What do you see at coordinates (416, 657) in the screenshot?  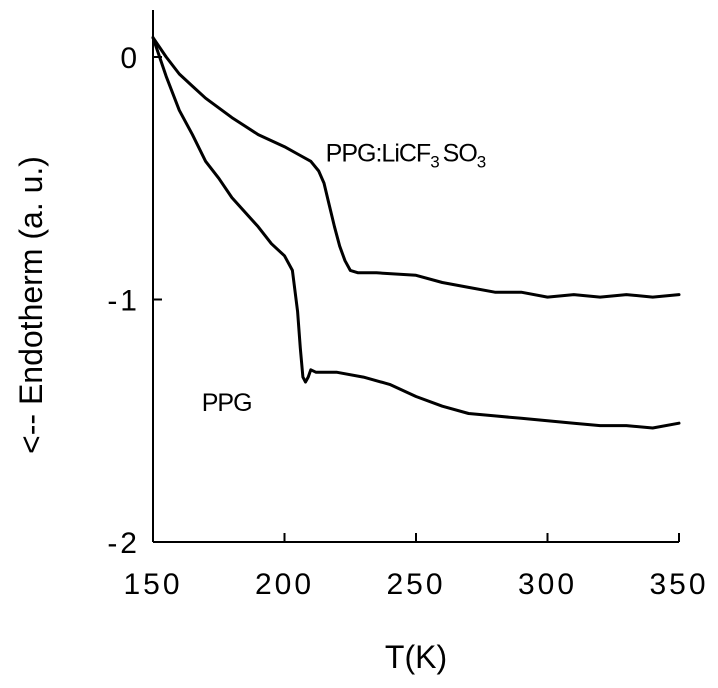 I see `x-axis-title: T(K)` at bounding box center [416, 657].